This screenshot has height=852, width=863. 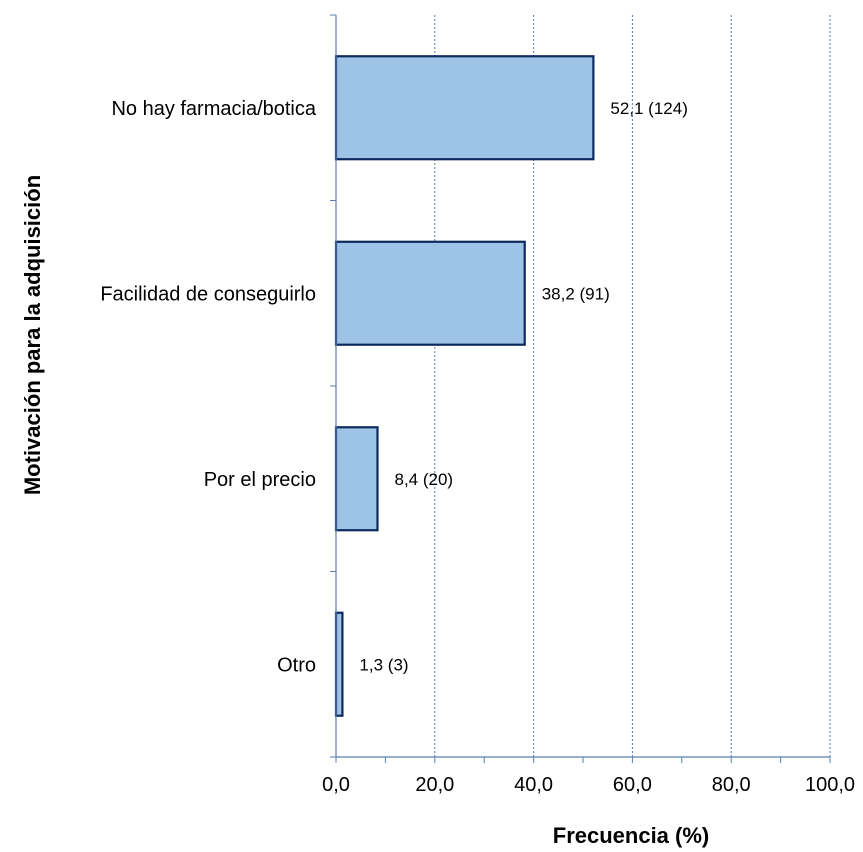 What do you see at coordinates (213, 109) in the screenshot?
I see `category-label: No hay farmacia/botica` at bounding box center [213, 109].